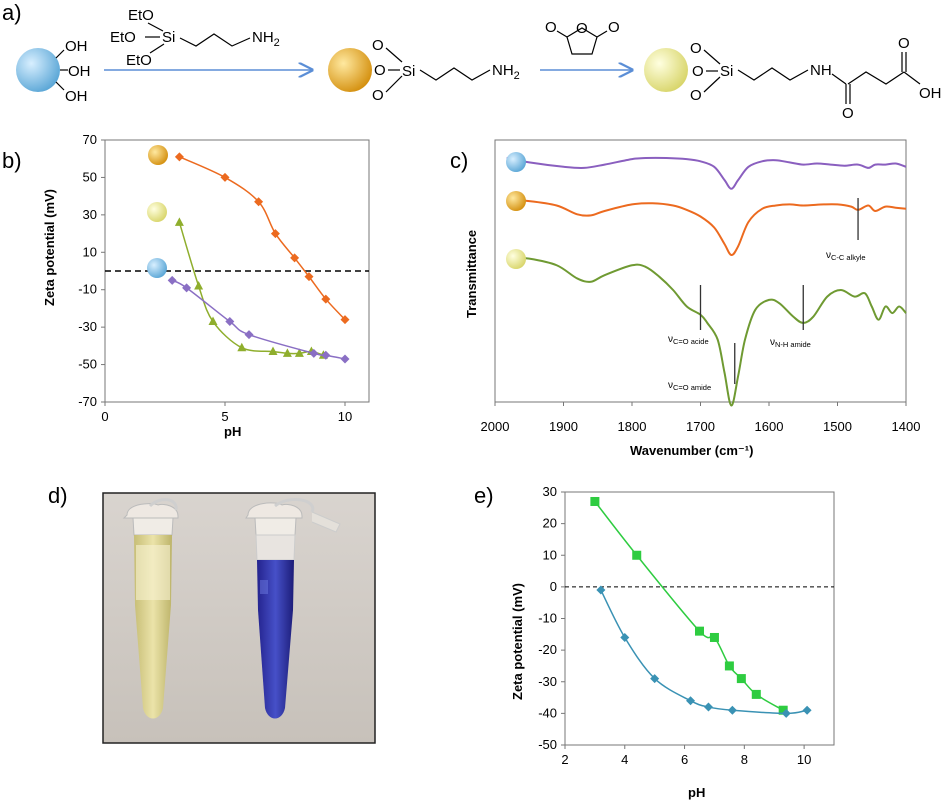 This screenshot has width=947, height=807. Describe the element at coordinates (76, 46) in the screenshot. I see `oh-label-1: OH` at that location.